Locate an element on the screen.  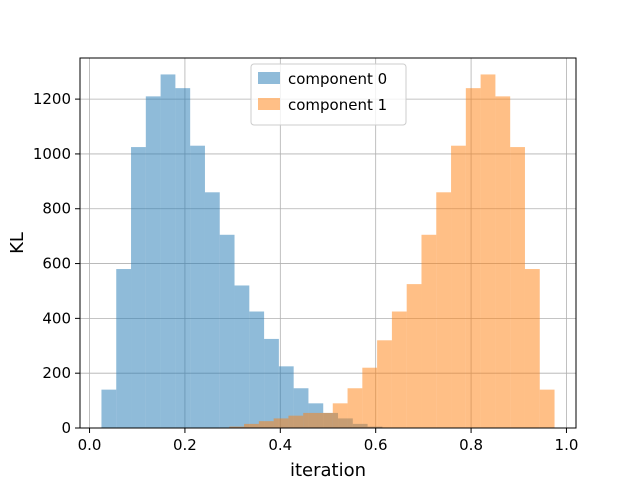
x-tick-label: 1.0 is located at coordinates (567, 445).